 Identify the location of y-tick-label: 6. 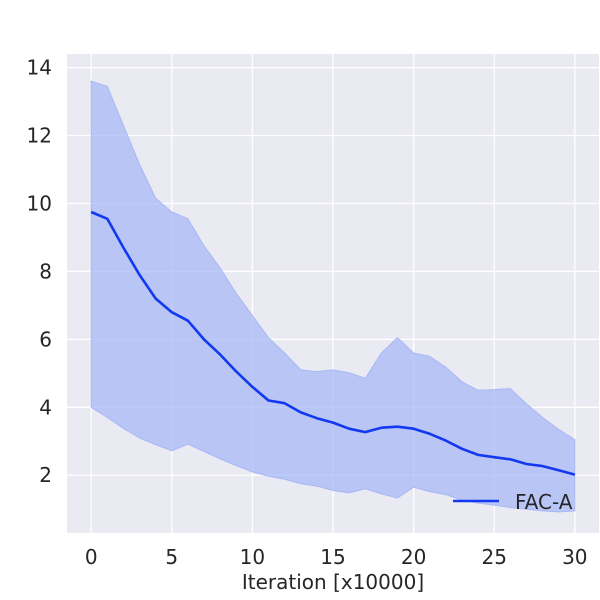
(45, 339).